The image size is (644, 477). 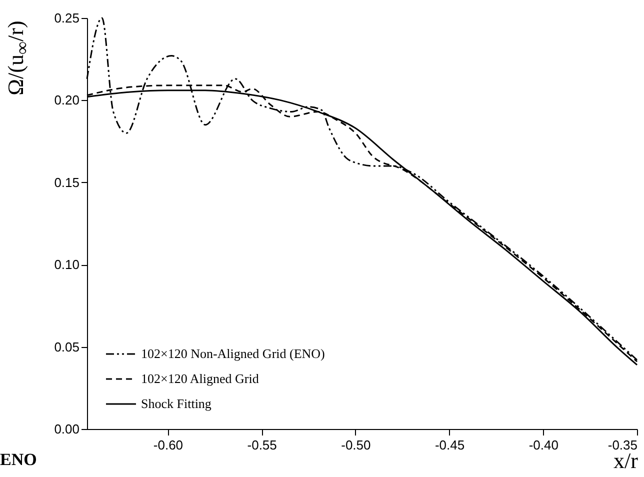 What do you see at coordinates (168, 445) in the screenshot?
I see `x-tick-label: -0.60` at bounding box center [168, 445].